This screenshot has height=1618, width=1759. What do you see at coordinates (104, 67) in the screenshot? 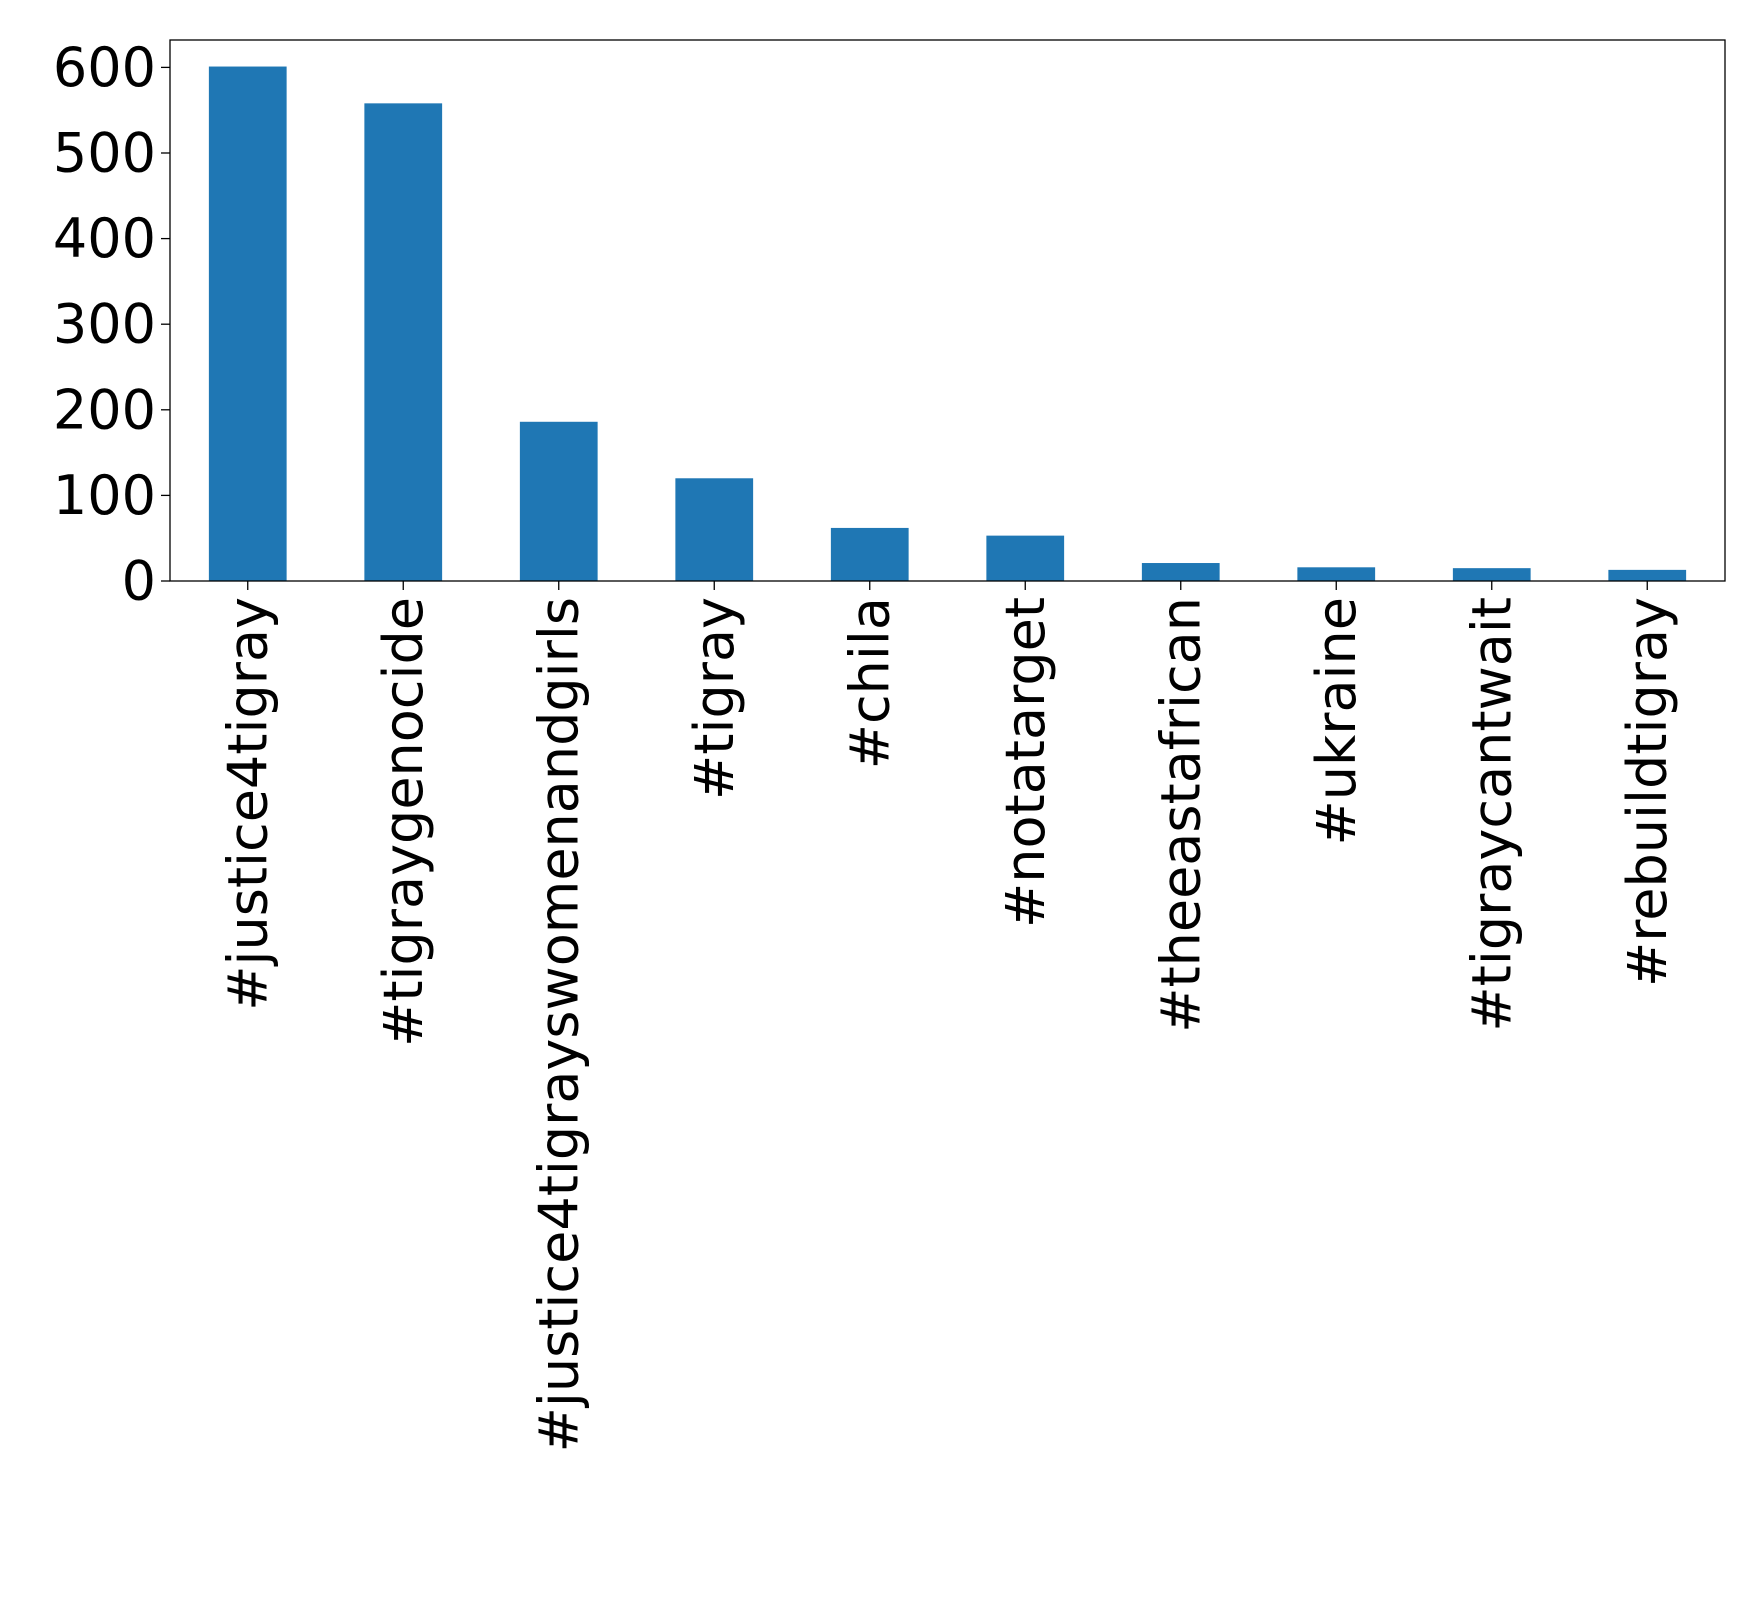
I see `y-tick-label: 600` at bounding box center [104, 67].